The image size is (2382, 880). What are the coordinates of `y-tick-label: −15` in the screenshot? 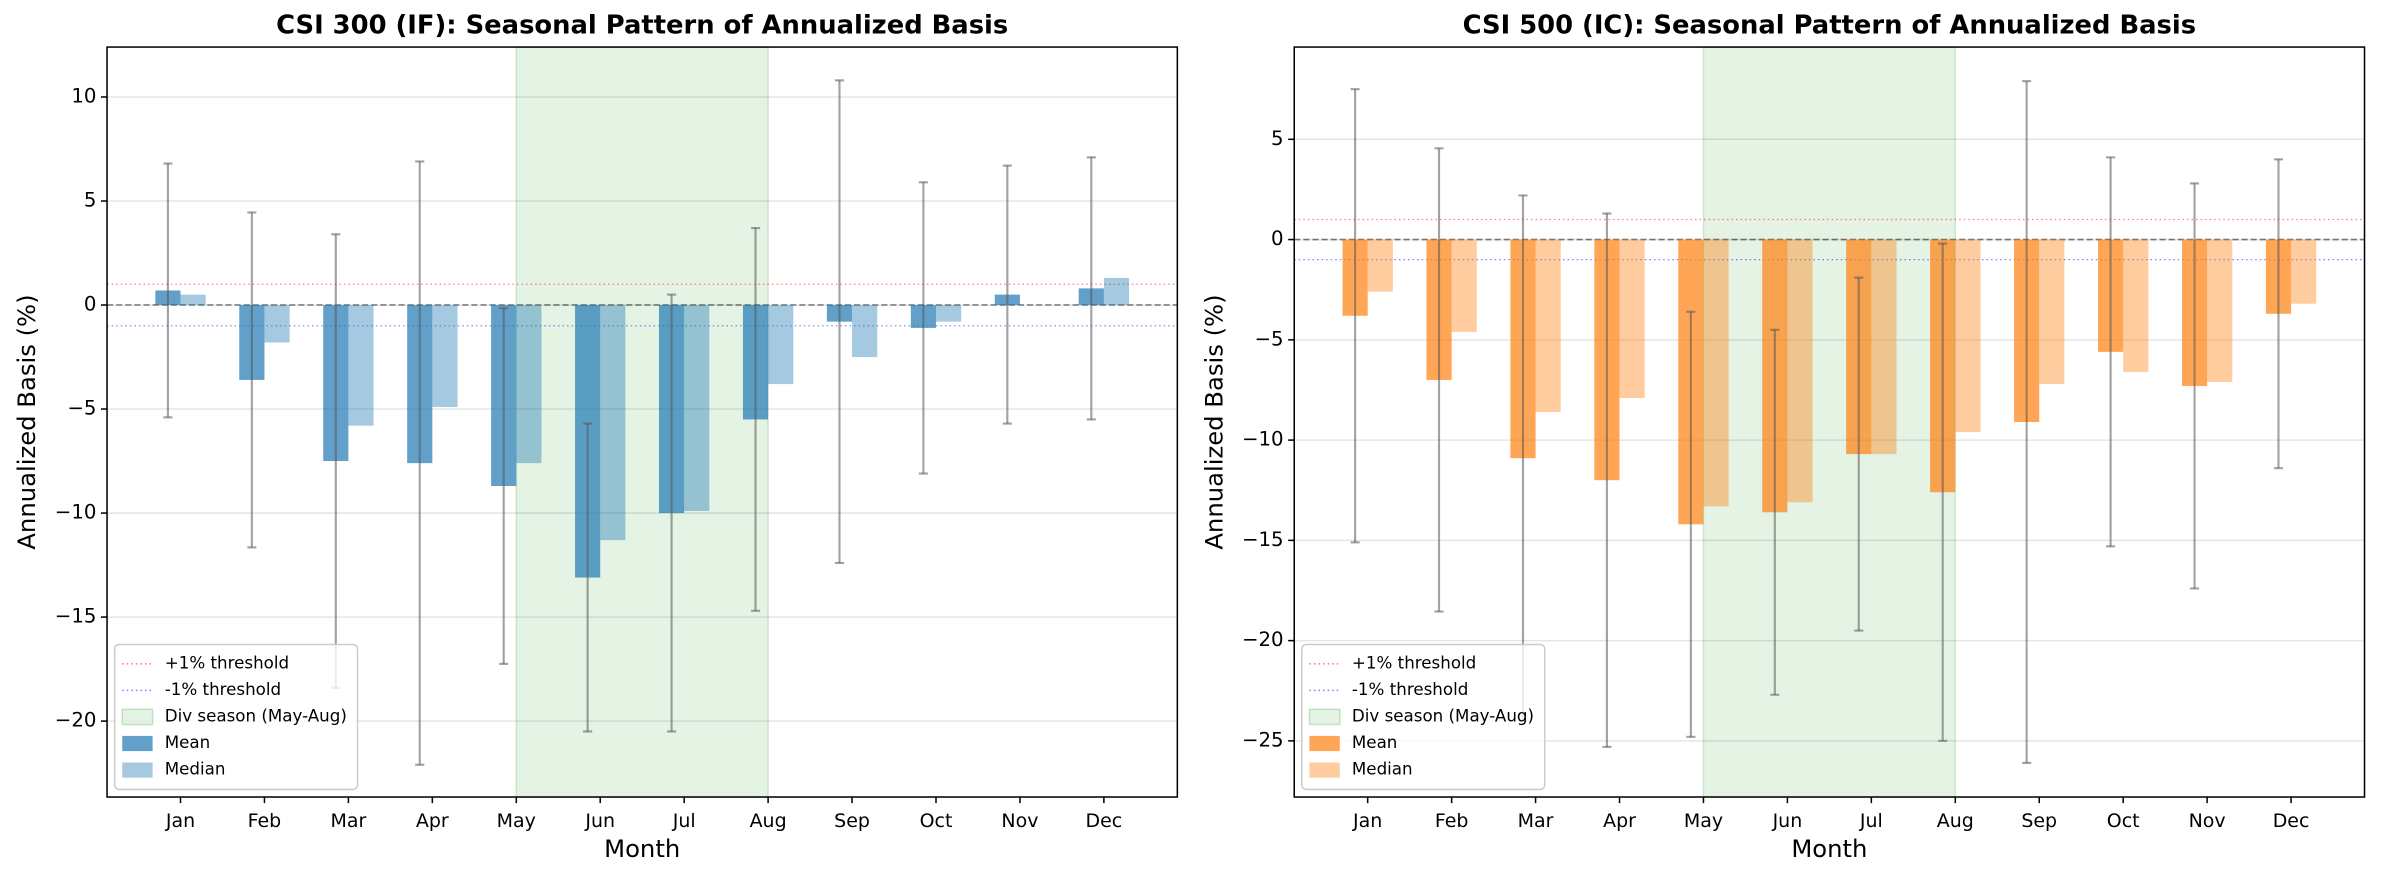 It's located at (76, 616).